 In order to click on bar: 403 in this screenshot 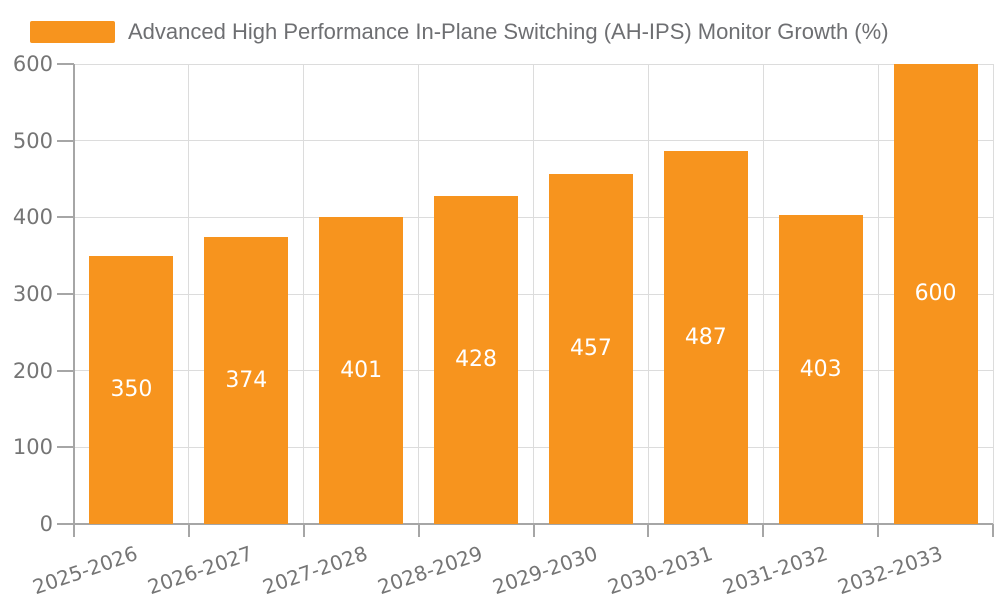, I will do `click(820, 369)`.